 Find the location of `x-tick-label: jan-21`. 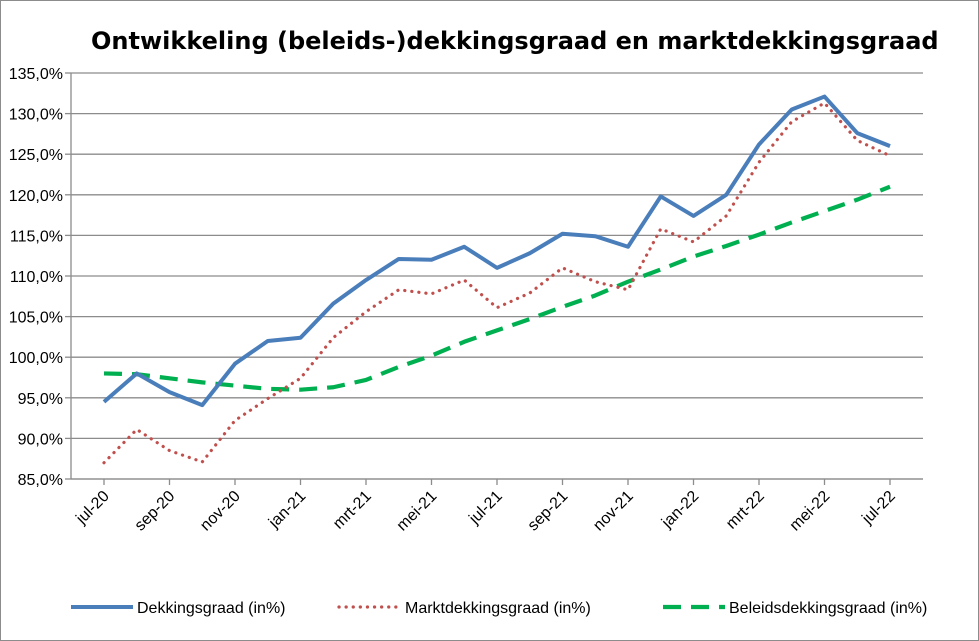

x-tick-label: jan-21 is located at coordinates (287, 510).